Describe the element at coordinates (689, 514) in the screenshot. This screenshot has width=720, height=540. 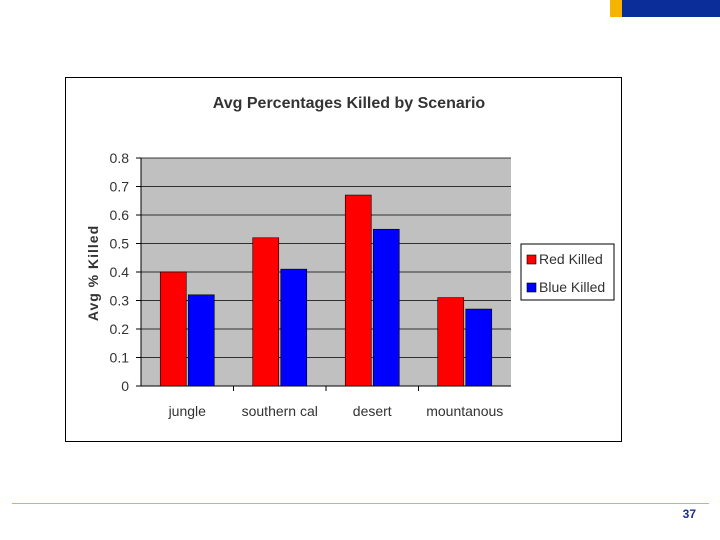
I see `page-number: 37` at that location.